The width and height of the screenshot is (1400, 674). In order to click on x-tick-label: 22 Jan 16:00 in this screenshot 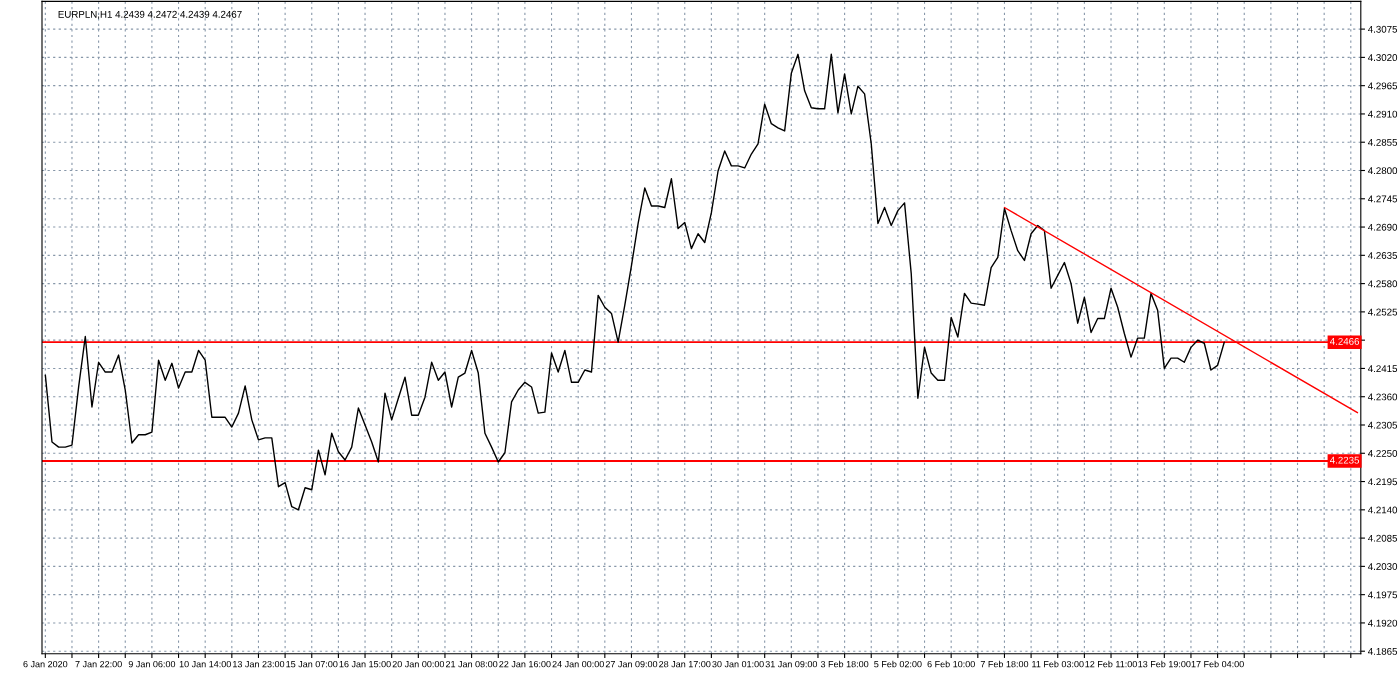, I will do `click(525, 664)`.